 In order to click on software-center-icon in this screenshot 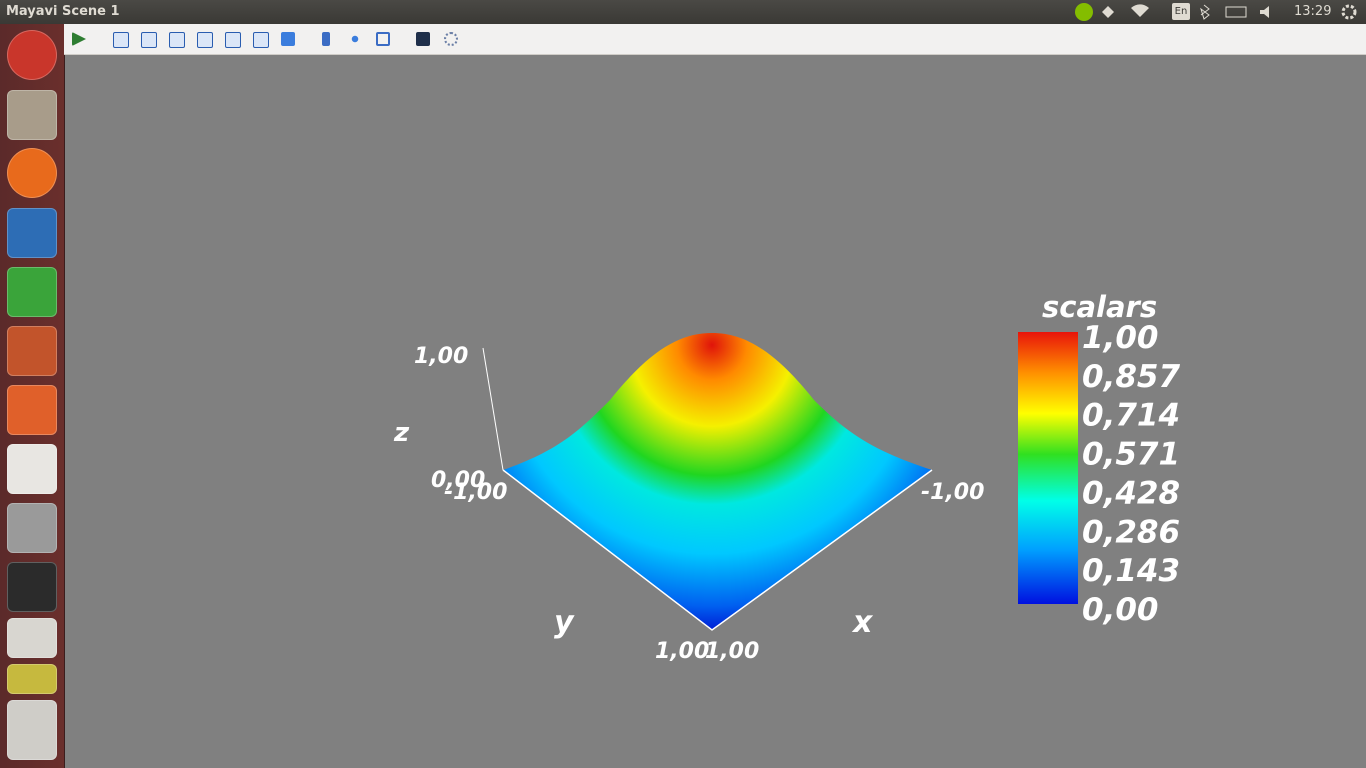, I will do `click(32, 410)`.